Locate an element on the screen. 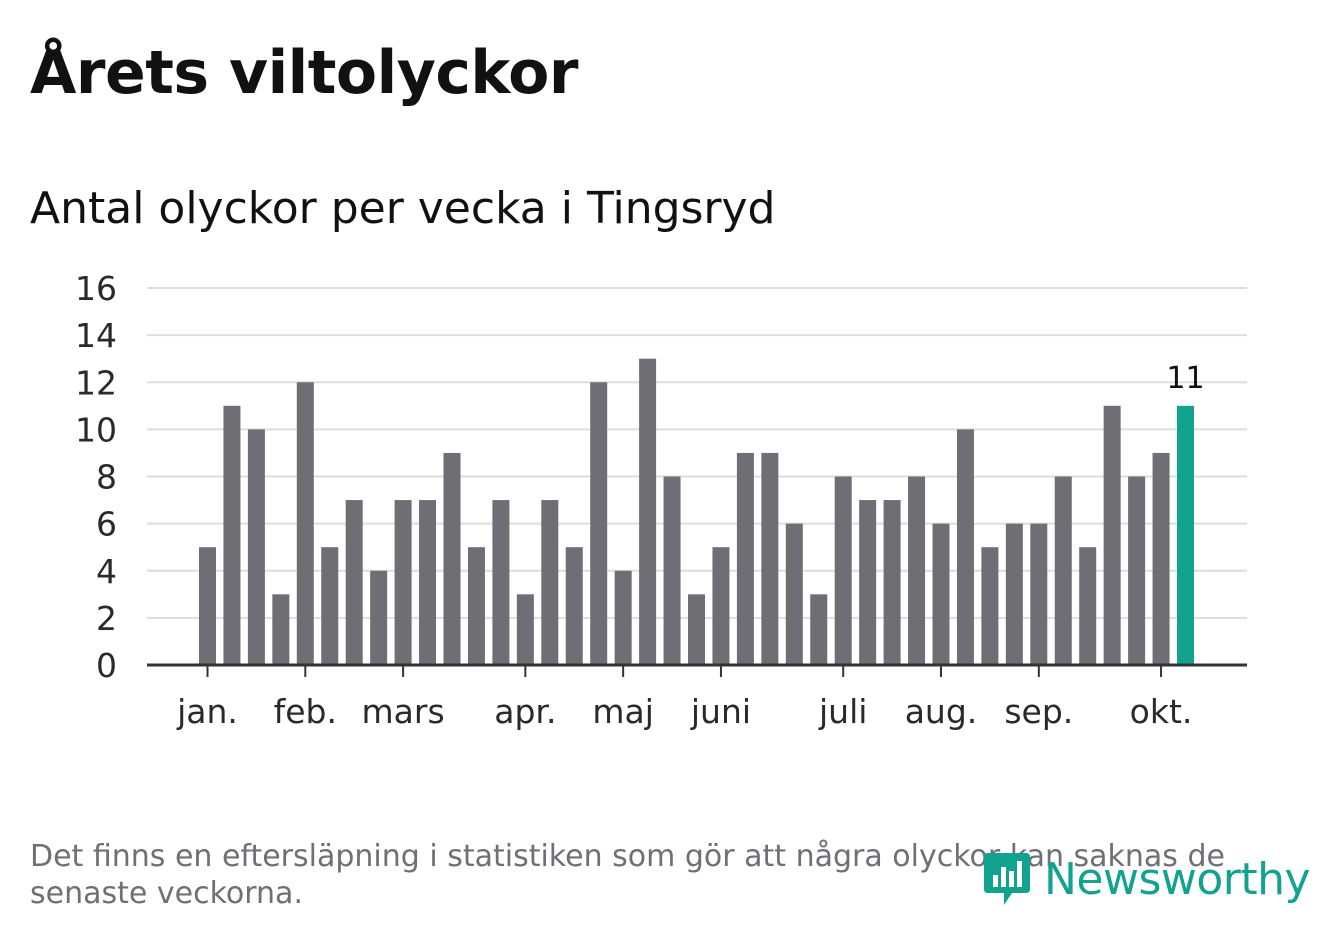 This screenshot has height=939, width=1322. x-axis: jan. feb. mars apr. maj juni juli aug. sep. okt. is located at coordinates (697, 697).